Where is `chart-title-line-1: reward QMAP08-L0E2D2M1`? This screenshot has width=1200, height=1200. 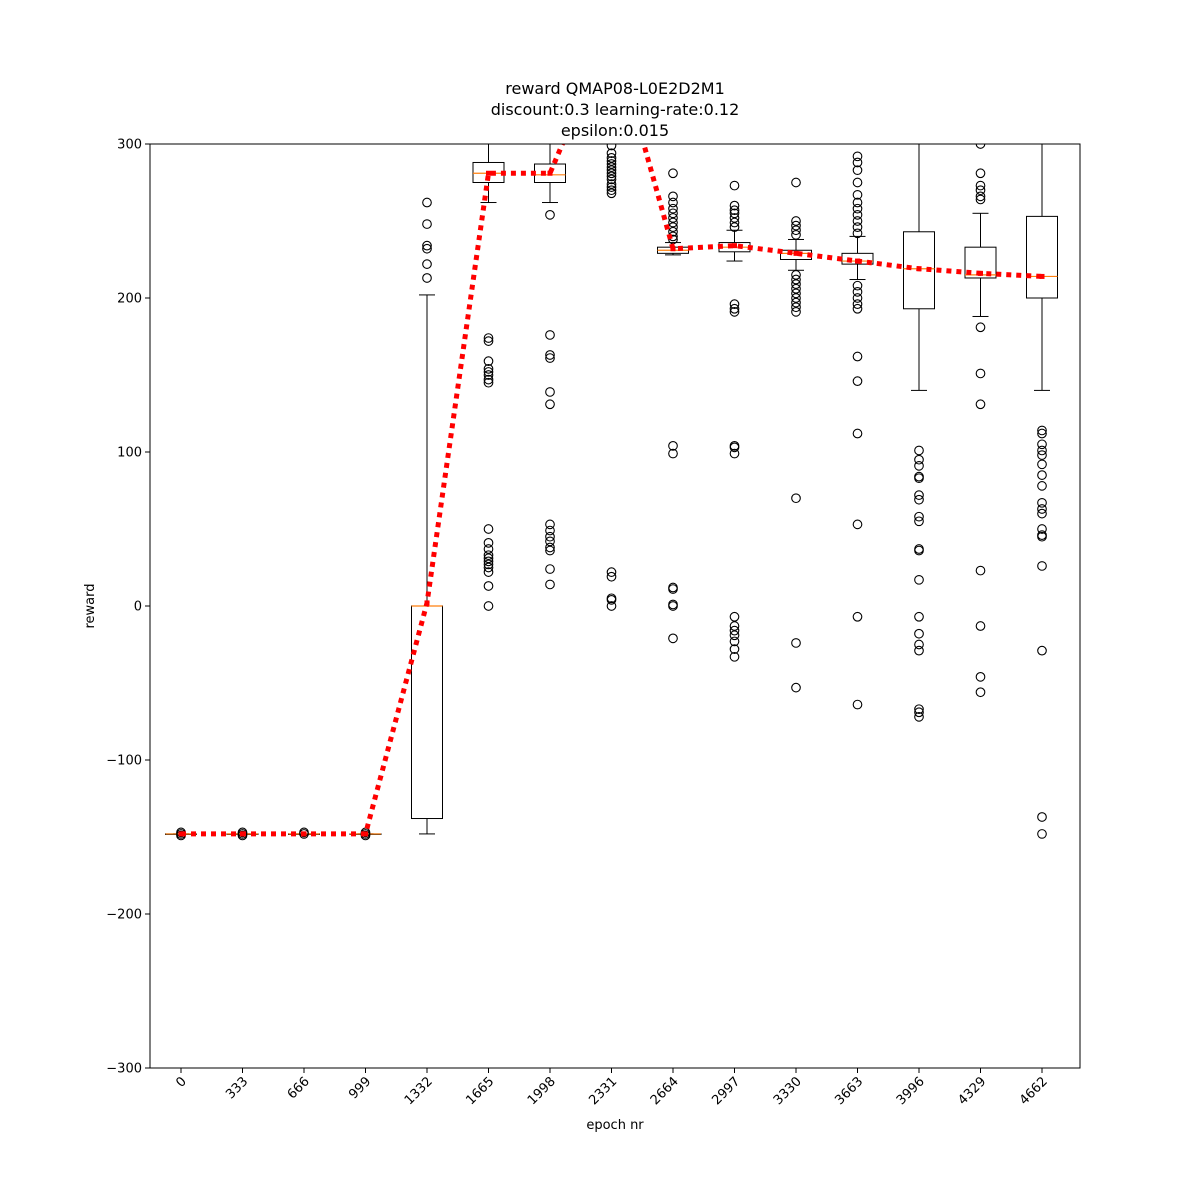 chart-title-line-1: reward QMAP08-L0E2D2M1 is located at coordinates (615, 88).